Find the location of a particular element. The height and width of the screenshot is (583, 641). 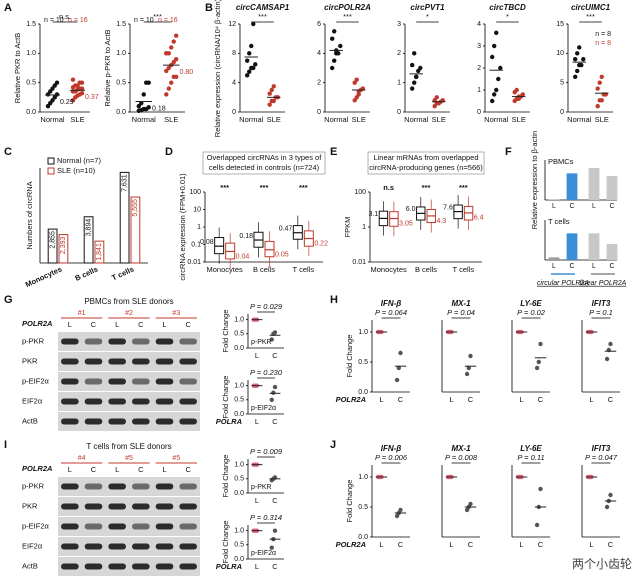

median-label: 0.05 is located at coordinates (282, 255).